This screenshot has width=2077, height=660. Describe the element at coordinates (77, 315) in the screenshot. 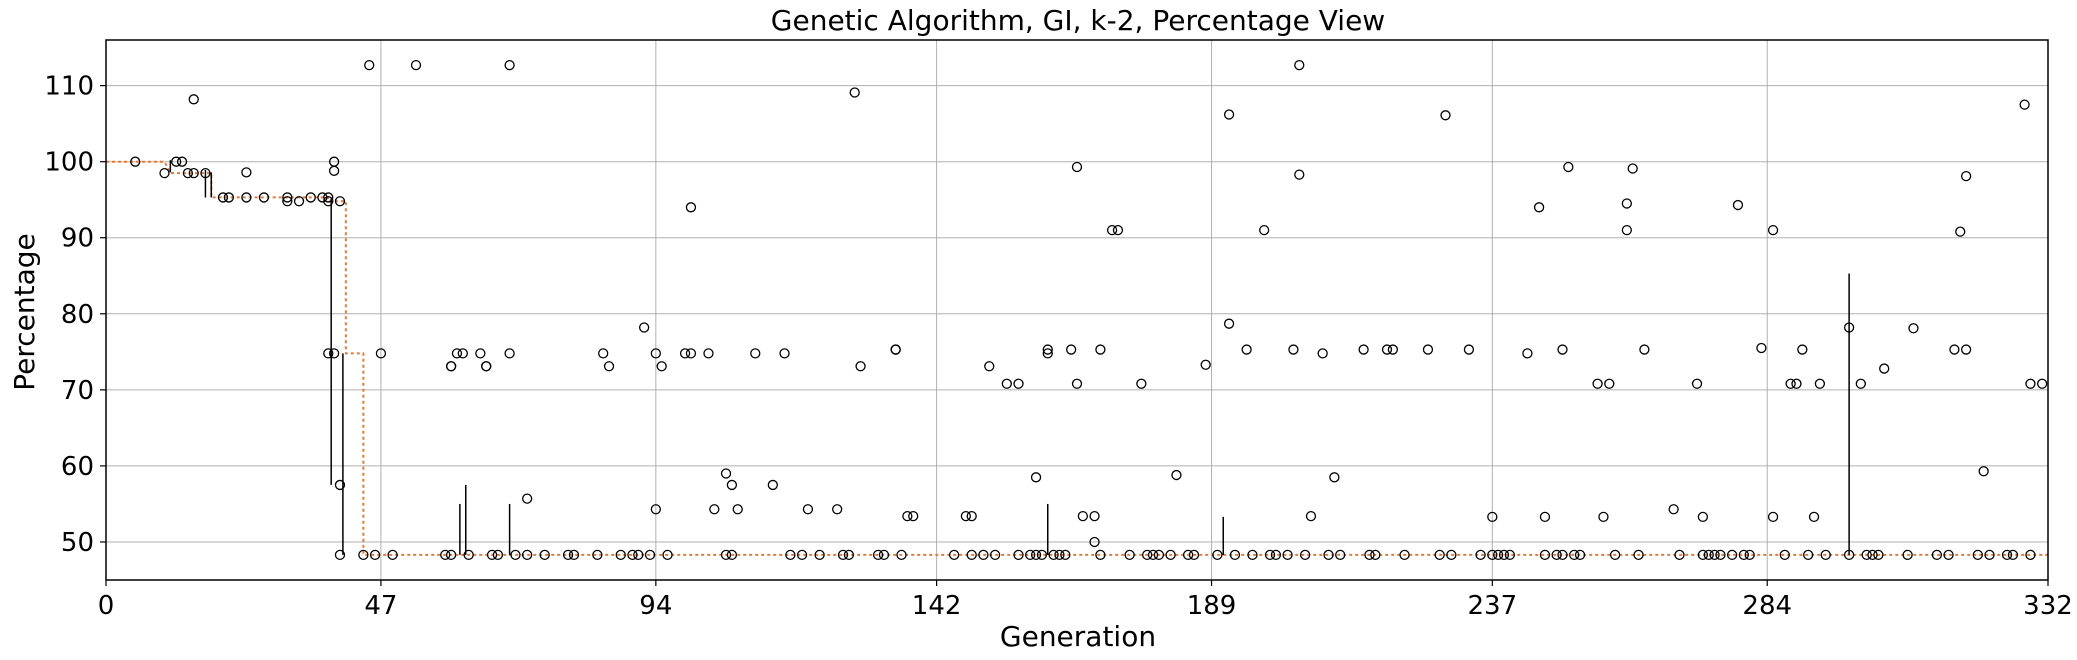

I see `y-tick-label: 80` at that location.